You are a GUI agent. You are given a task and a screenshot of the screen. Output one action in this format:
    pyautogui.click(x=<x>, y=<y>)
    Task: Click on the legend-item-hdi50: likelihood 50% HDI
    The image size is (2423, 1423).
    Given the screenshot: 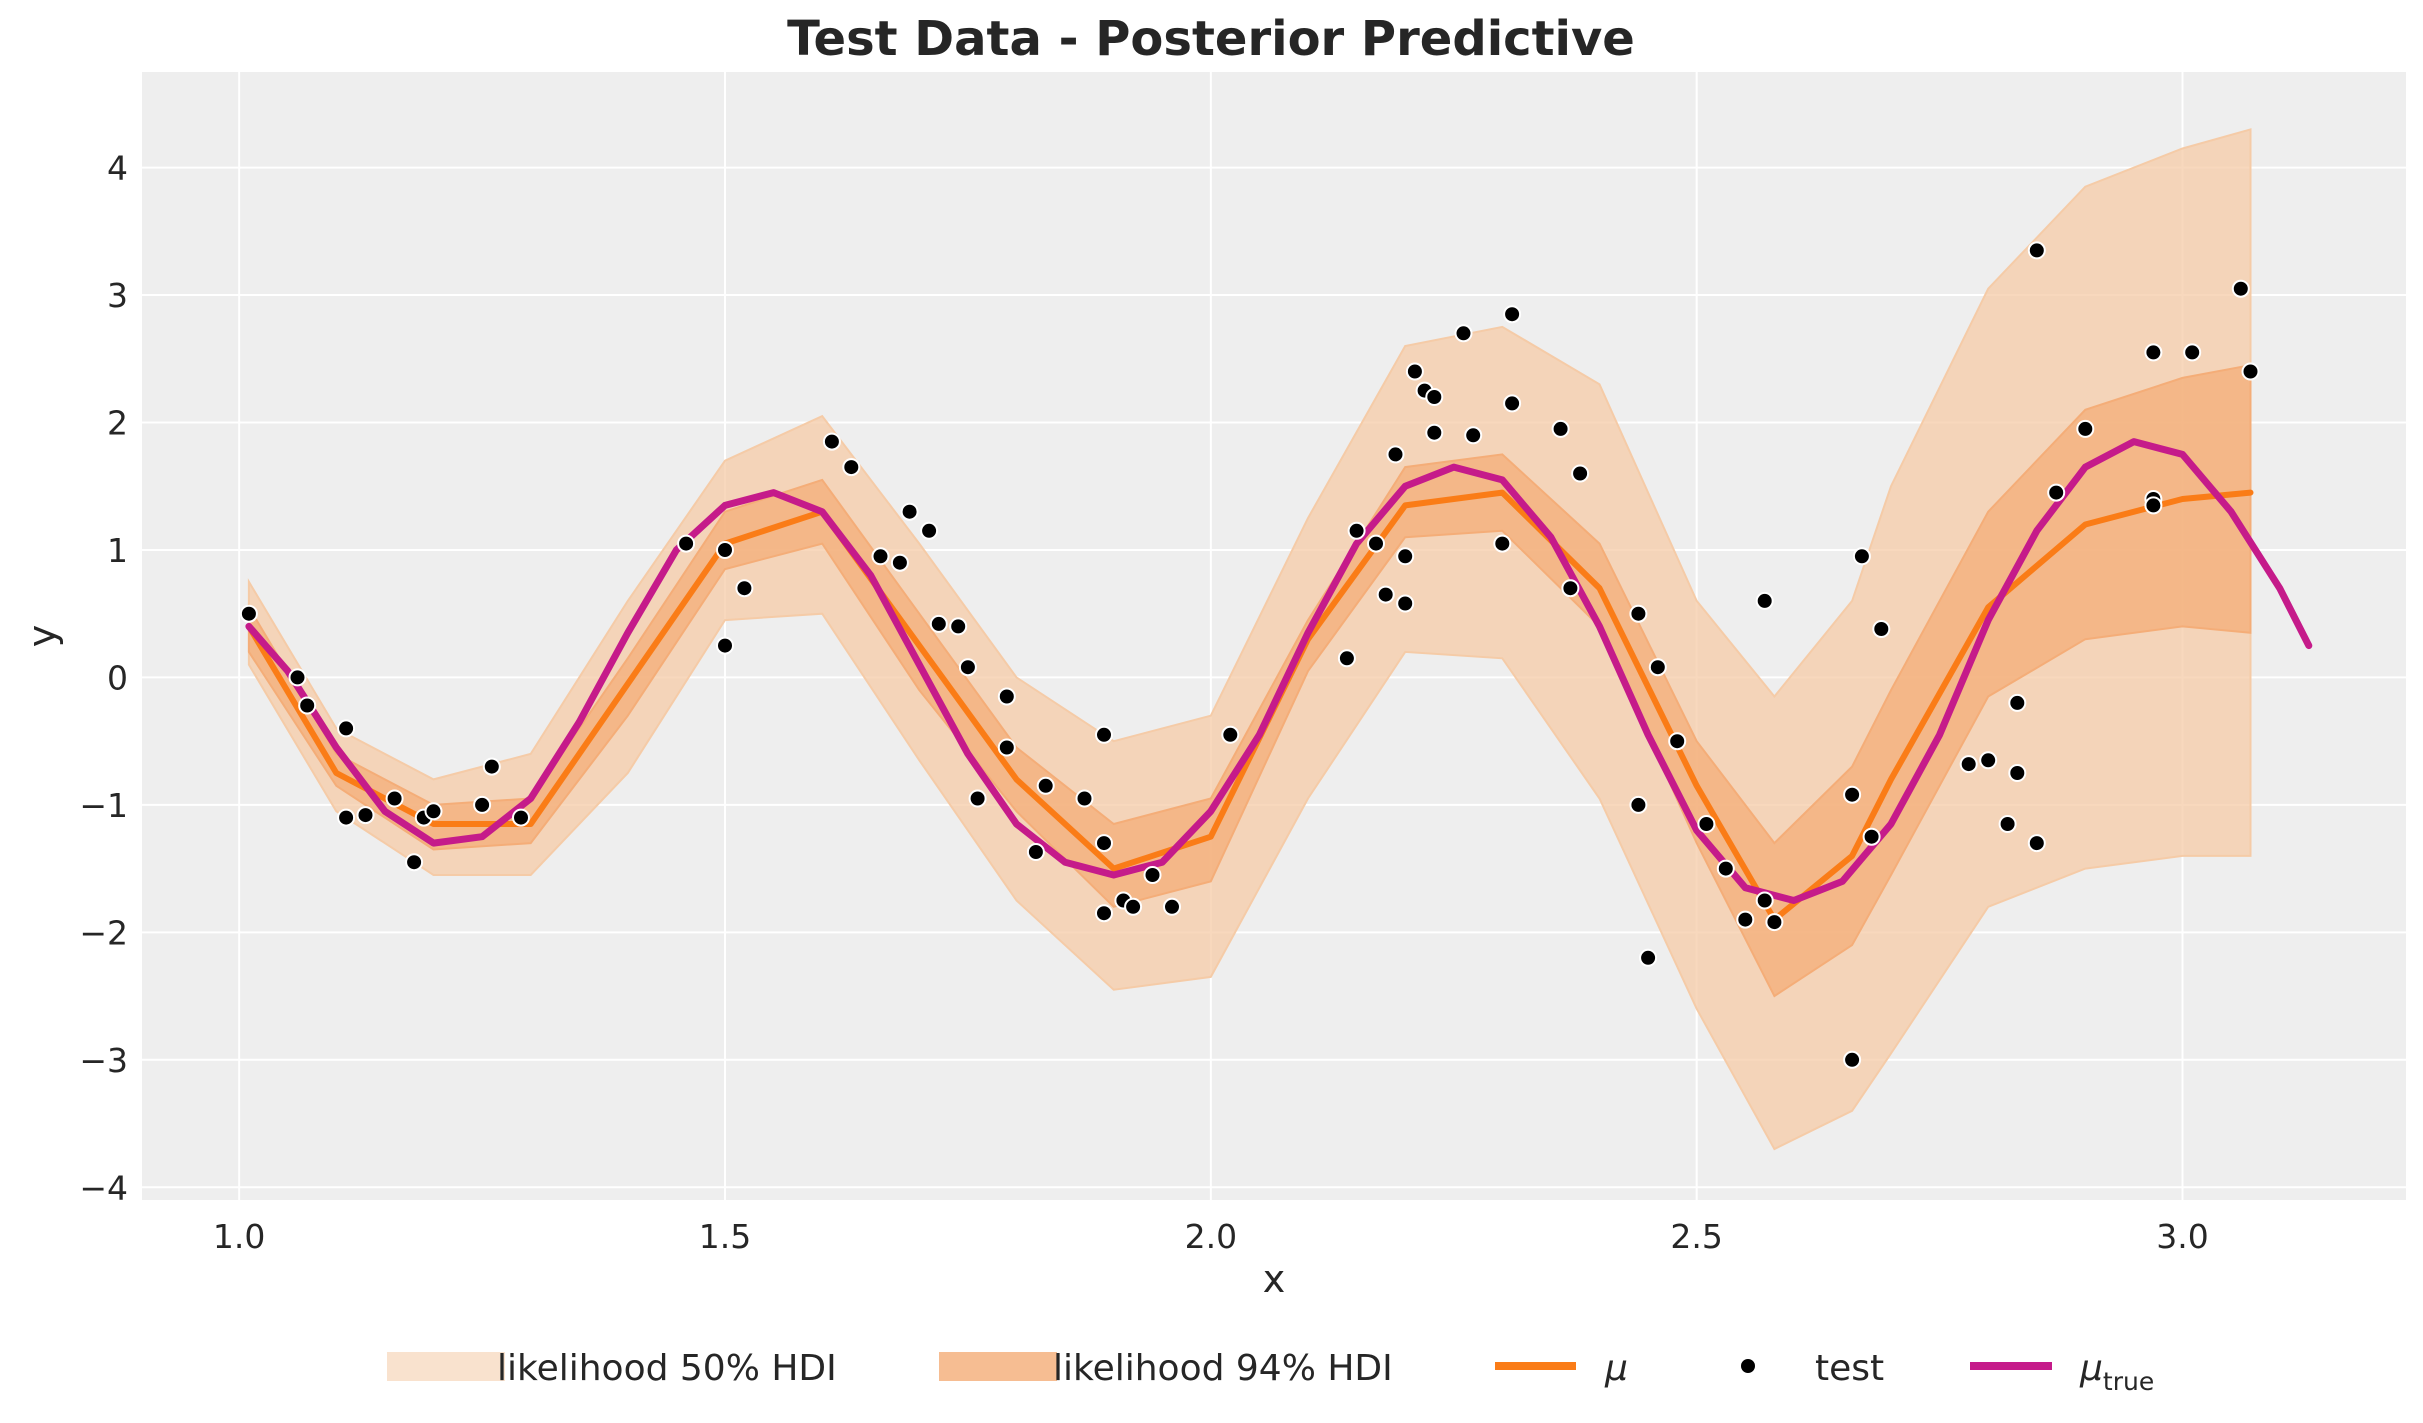 What is the action you would take?
    pyautogui.click(x=612, y=1368)
    